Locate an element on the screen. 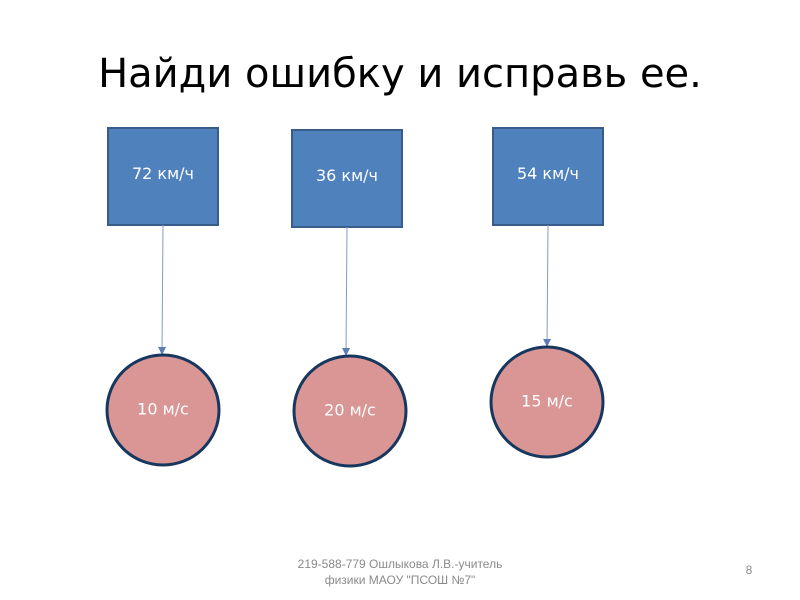  box-label: 72 км/ч is located at coordinates (163, 173).